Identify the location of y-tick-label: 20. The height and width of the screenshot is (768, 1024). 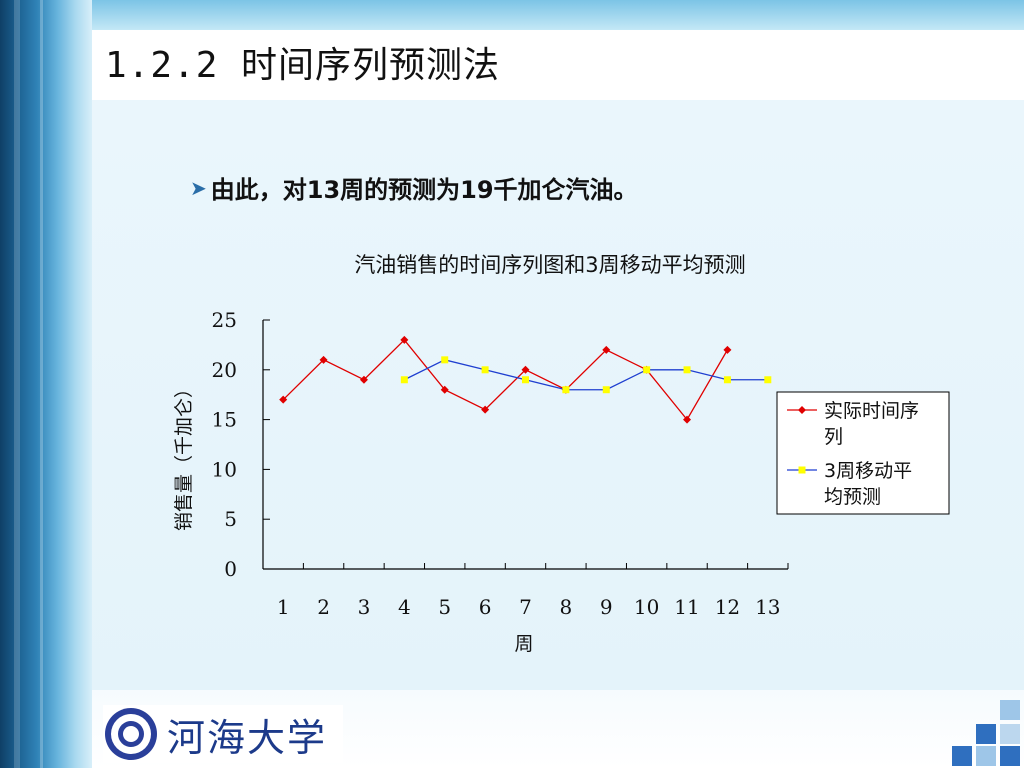
(224, 370).